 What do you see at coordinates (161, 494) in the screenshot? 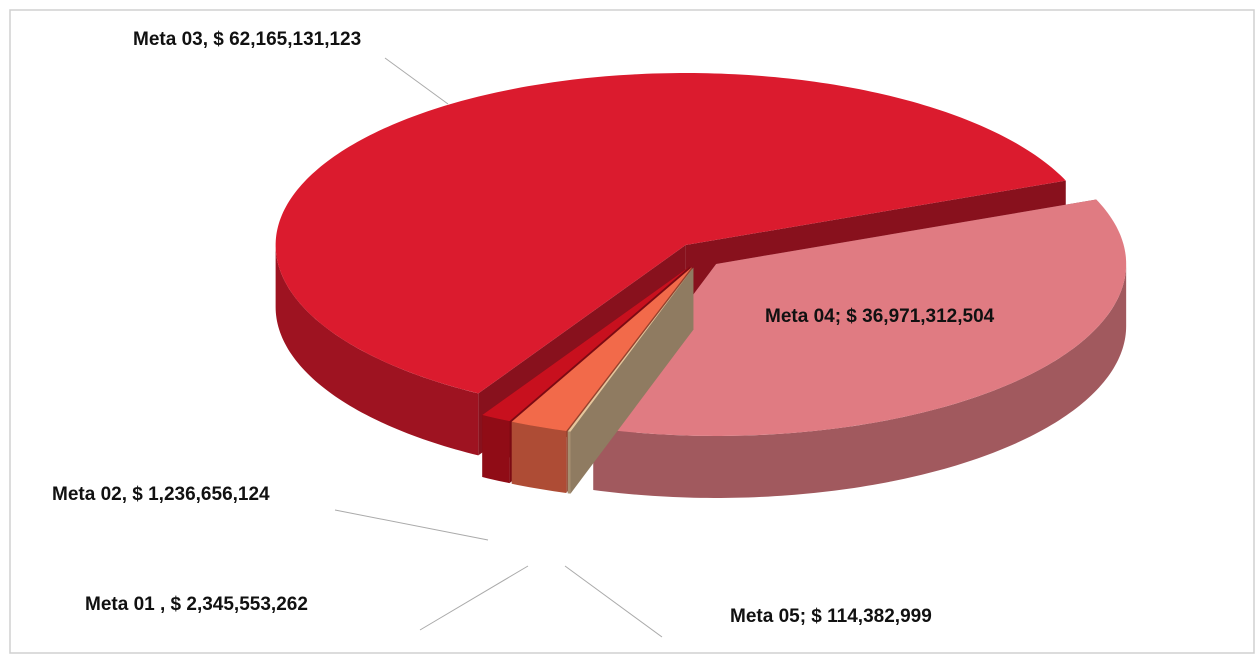
I see `data-label: Meta 02, $ 1,236,656,124` at bounding box center [161, 494].